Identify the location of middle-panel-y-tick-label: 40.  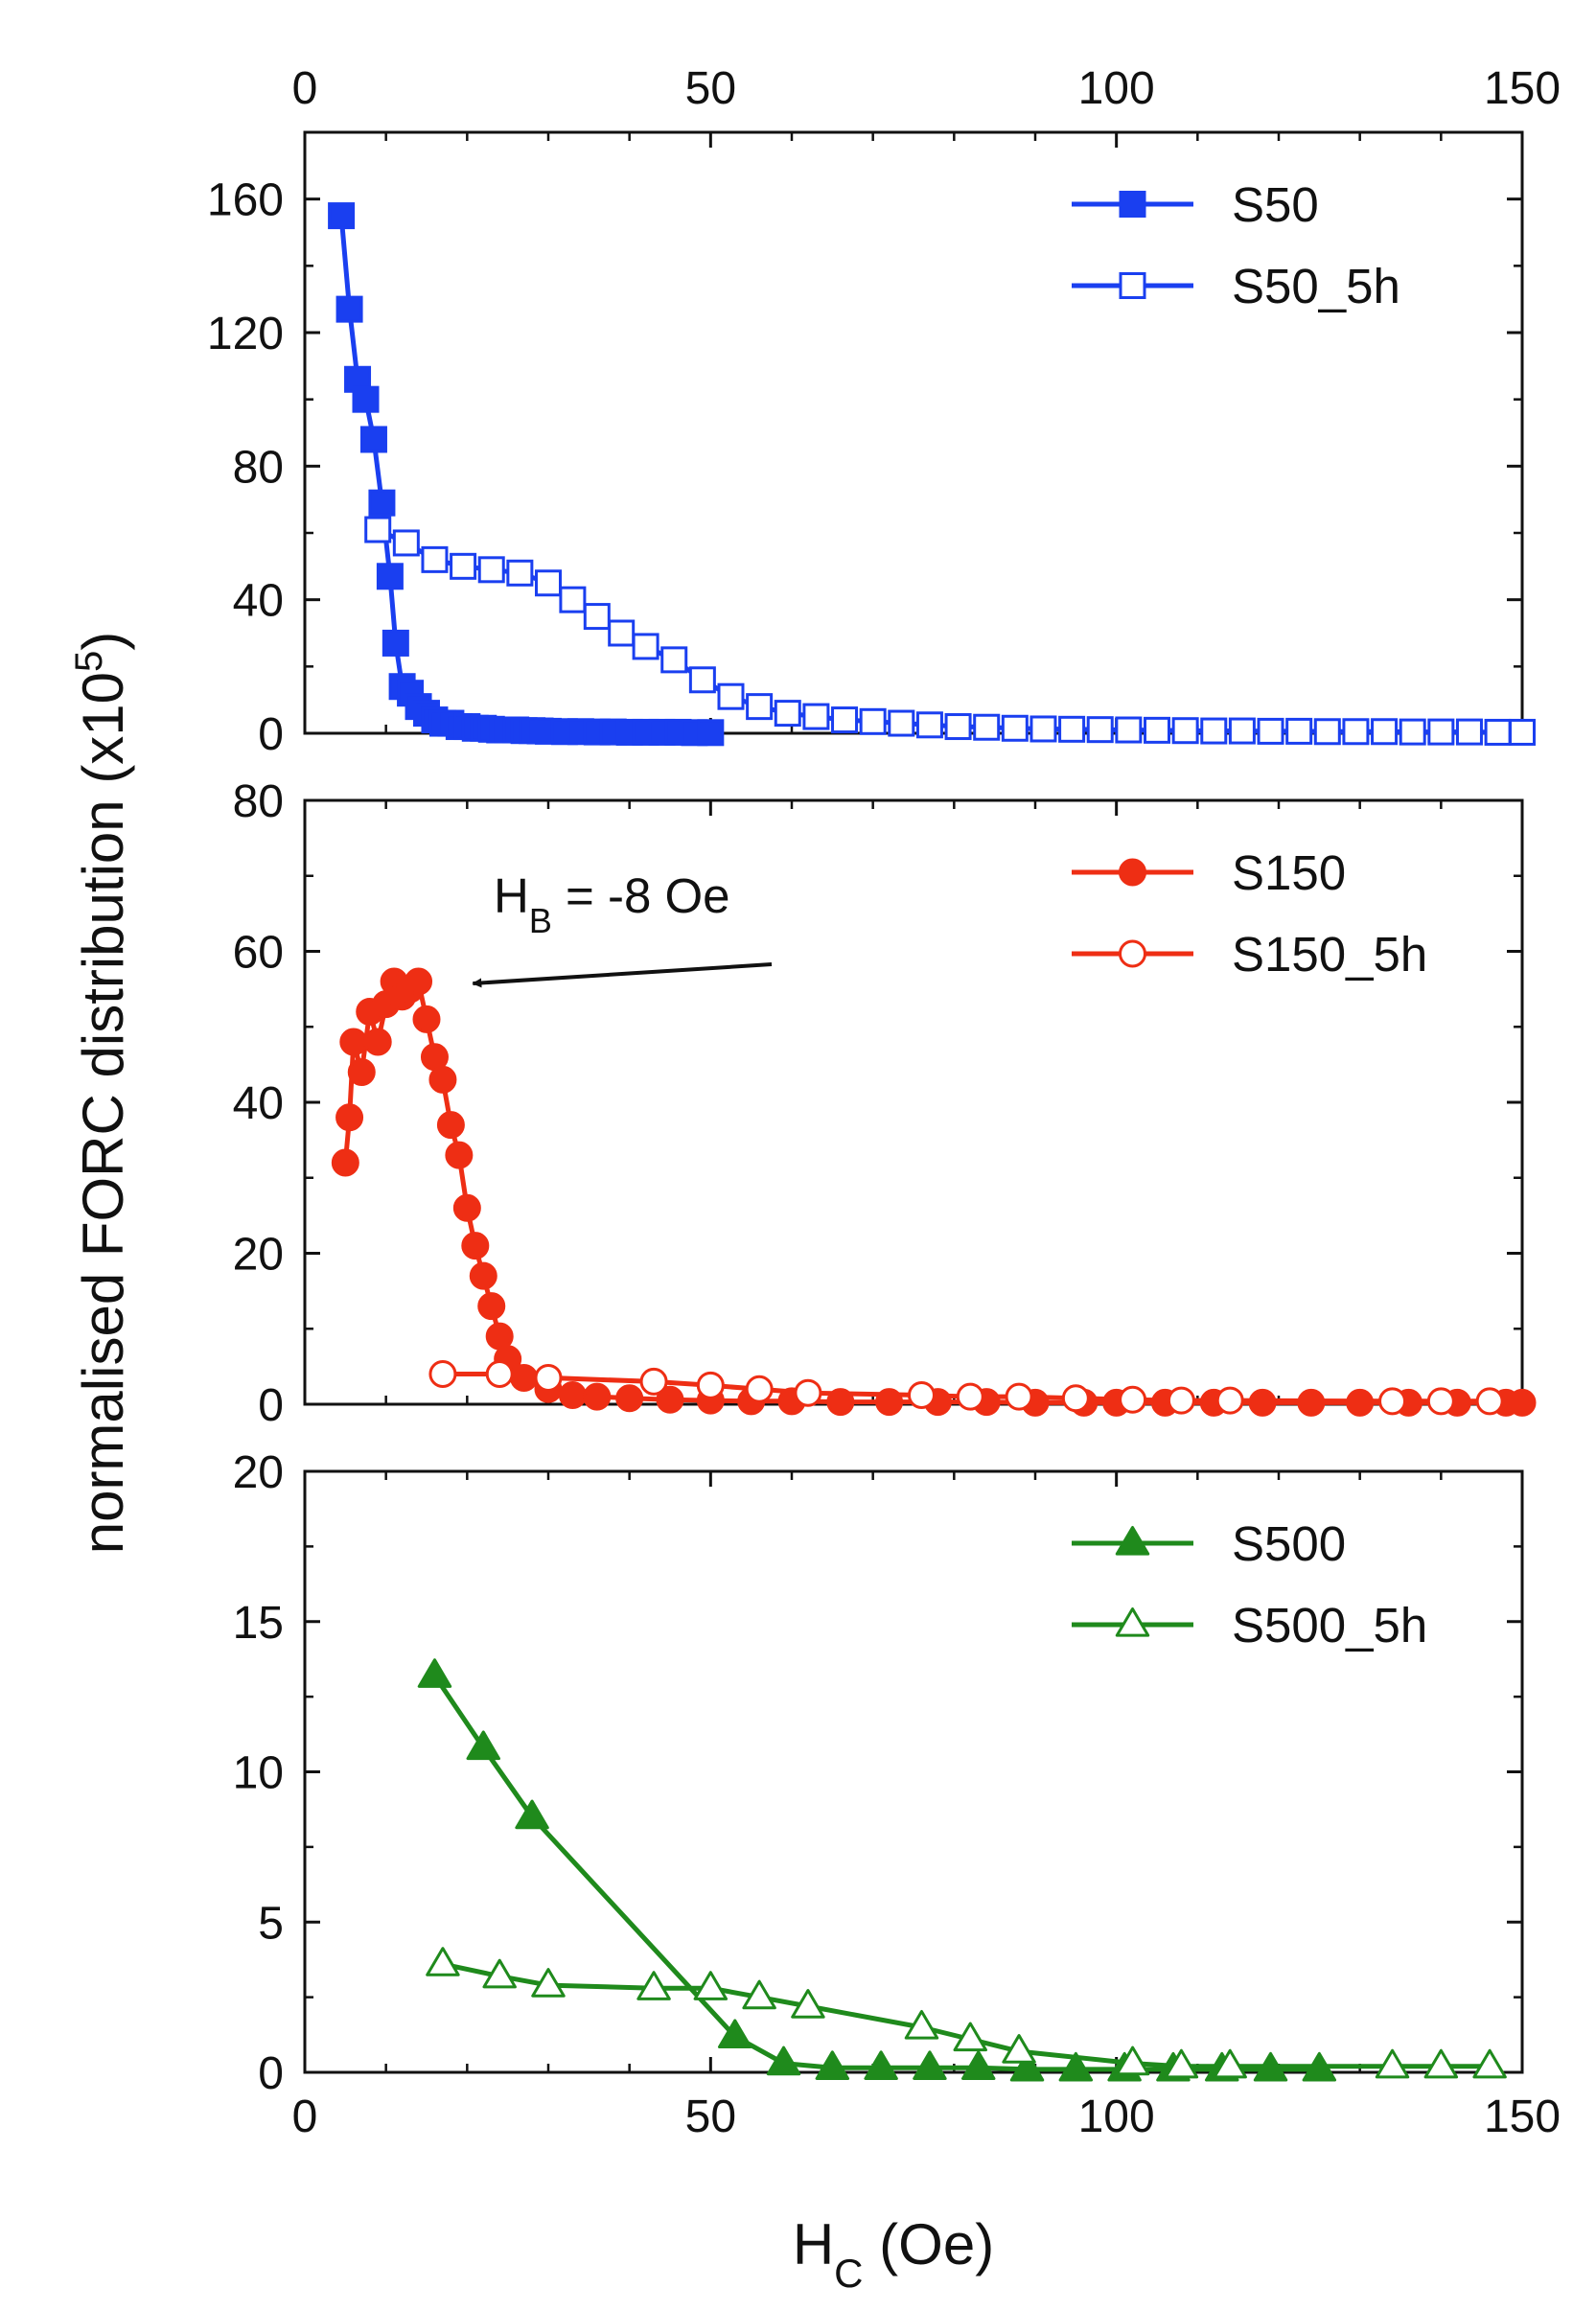
(258, 1103).